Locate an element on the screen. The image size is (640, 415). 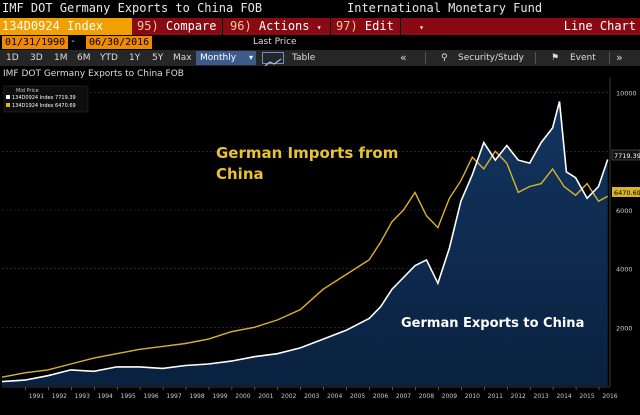
legend-item-exports: 134D0924 Index 7719.39 is located at coordinates (44, 98).